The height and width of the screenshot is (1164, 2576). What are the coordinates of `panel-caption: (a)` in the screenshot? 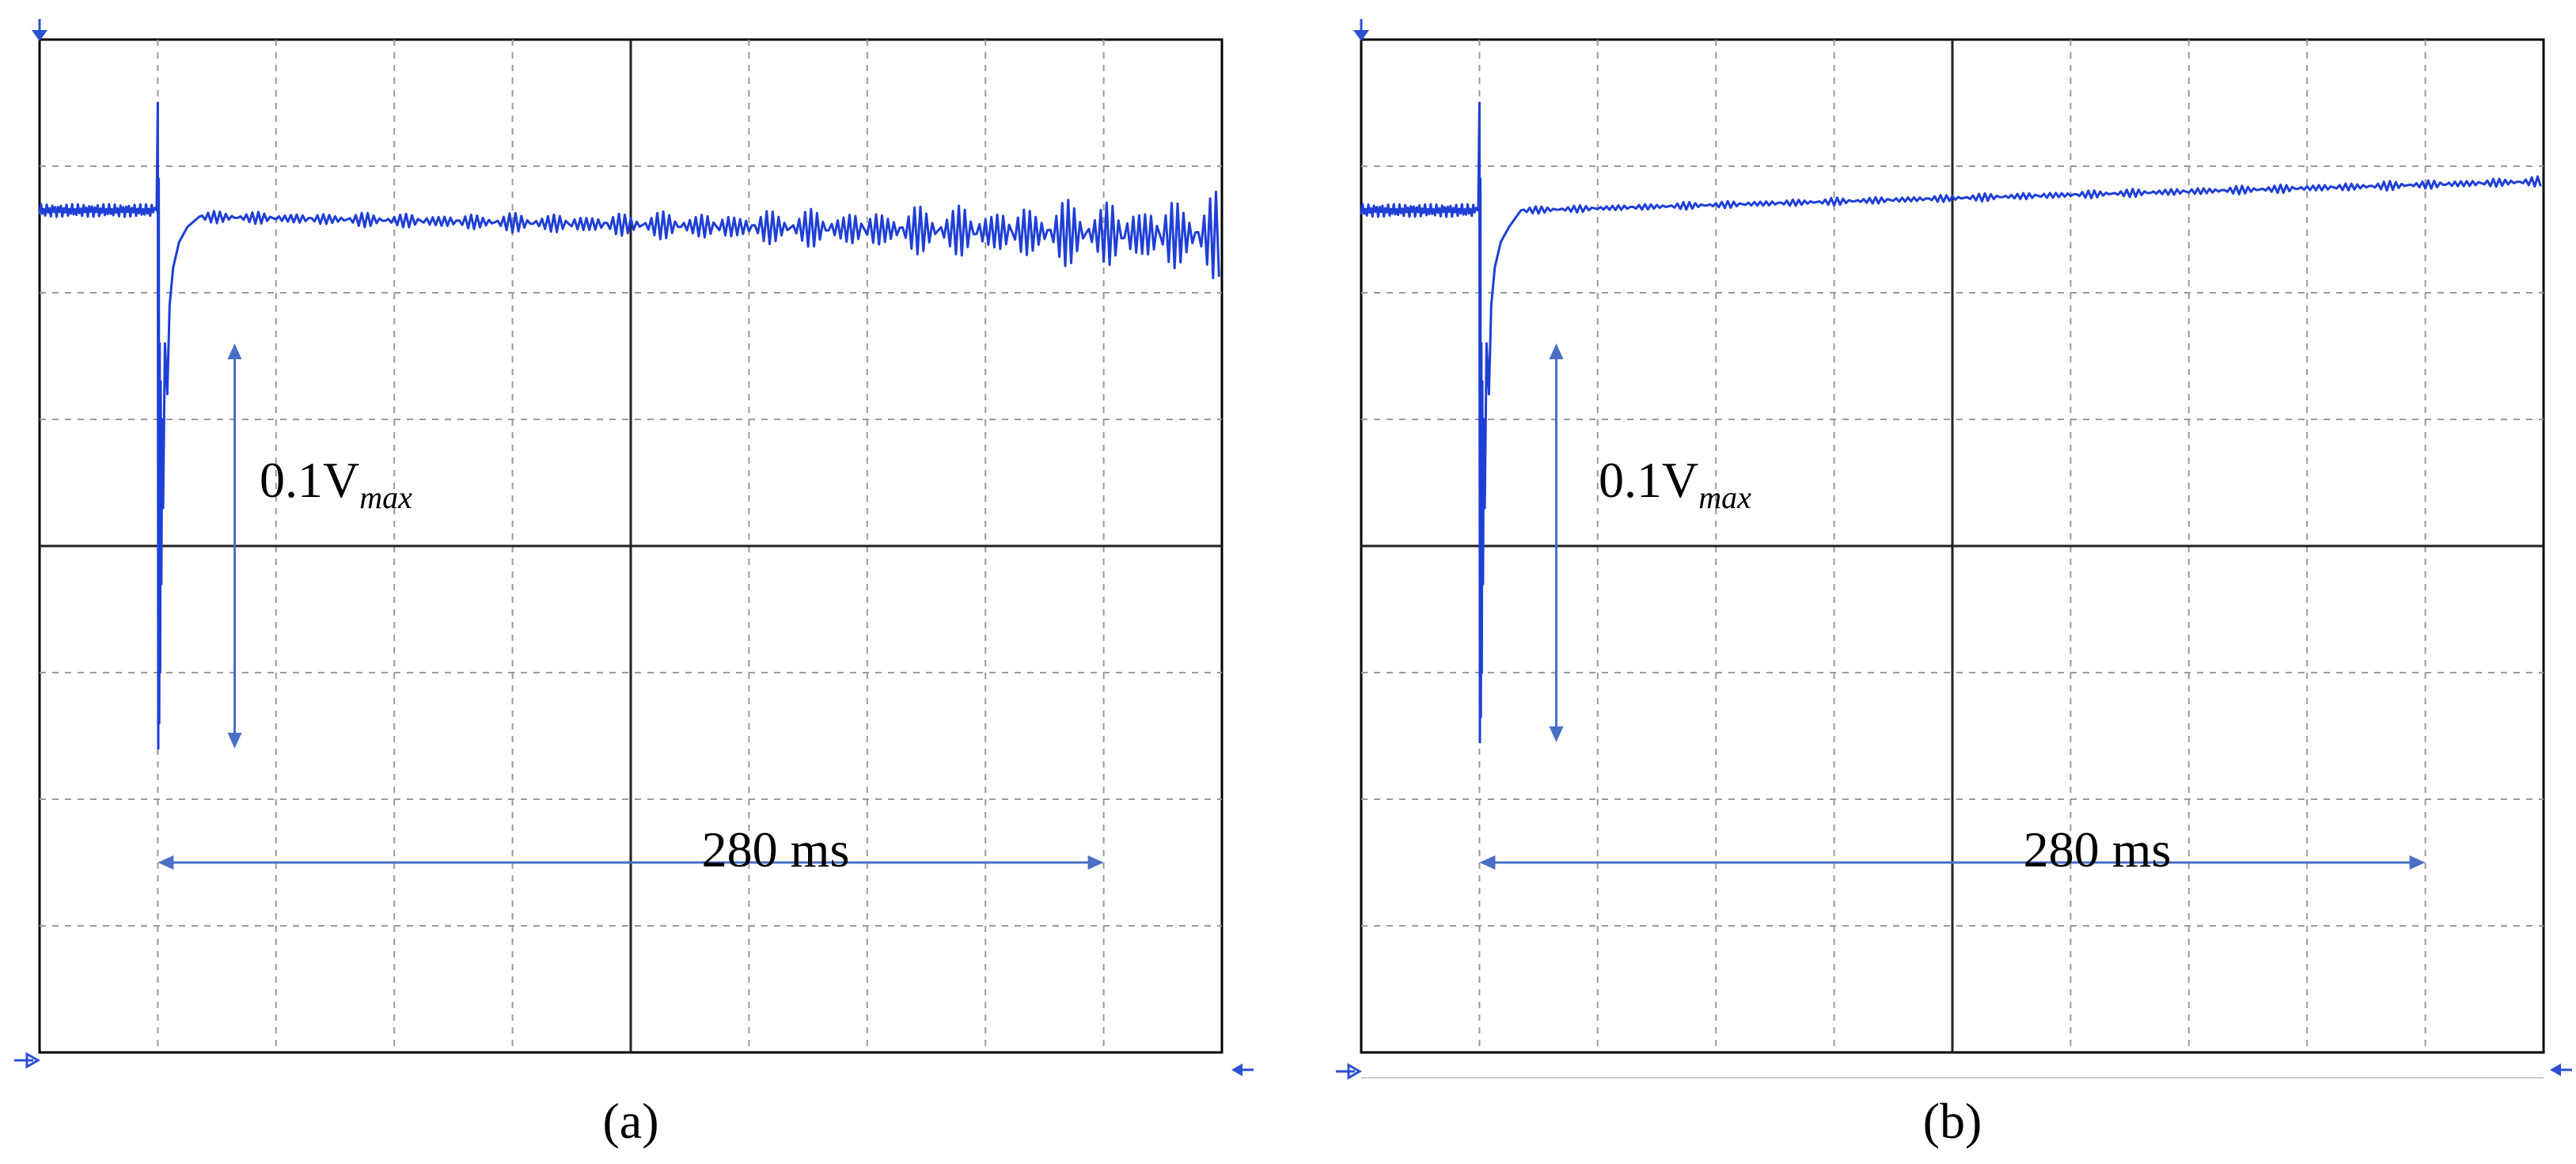 It's located at (630, 1121).